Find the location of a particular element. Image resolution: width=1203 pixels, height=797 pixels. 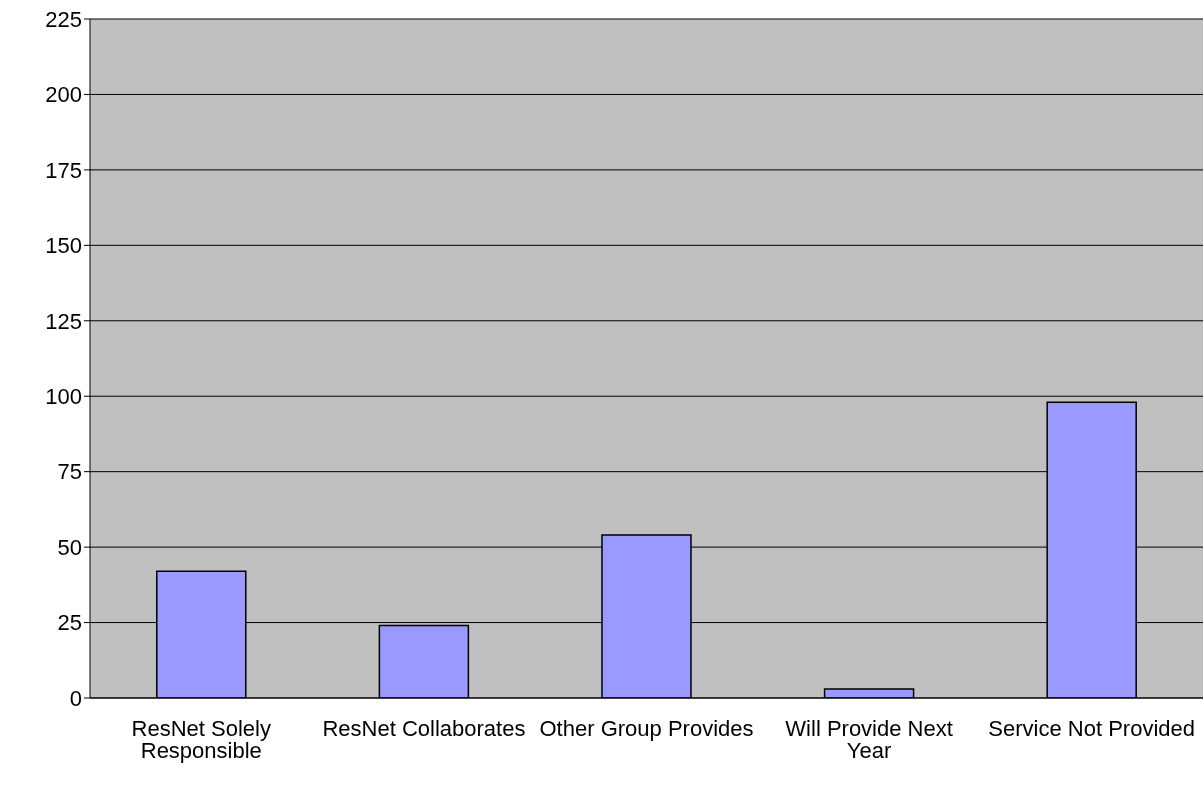

x-tick-label: ResNet Collaborates is located at coordinates (424, 728).